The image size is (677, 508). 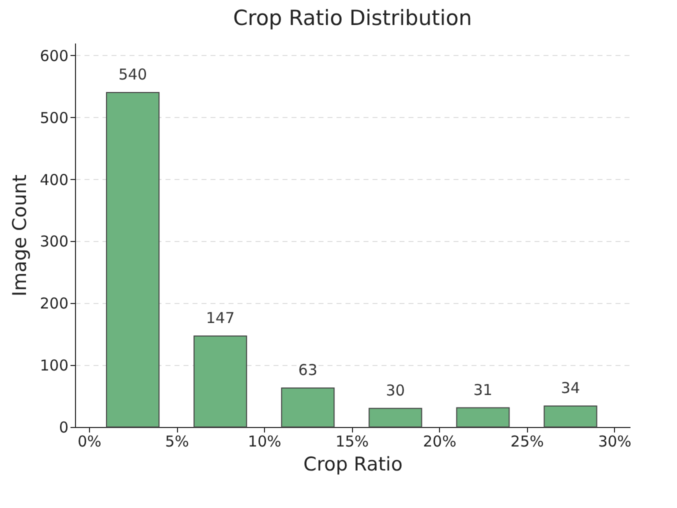 What do you see at coordinates (439, 441) in the screenshot?
I see `x-tick-label: 20%` at bounding box center [439, 441].